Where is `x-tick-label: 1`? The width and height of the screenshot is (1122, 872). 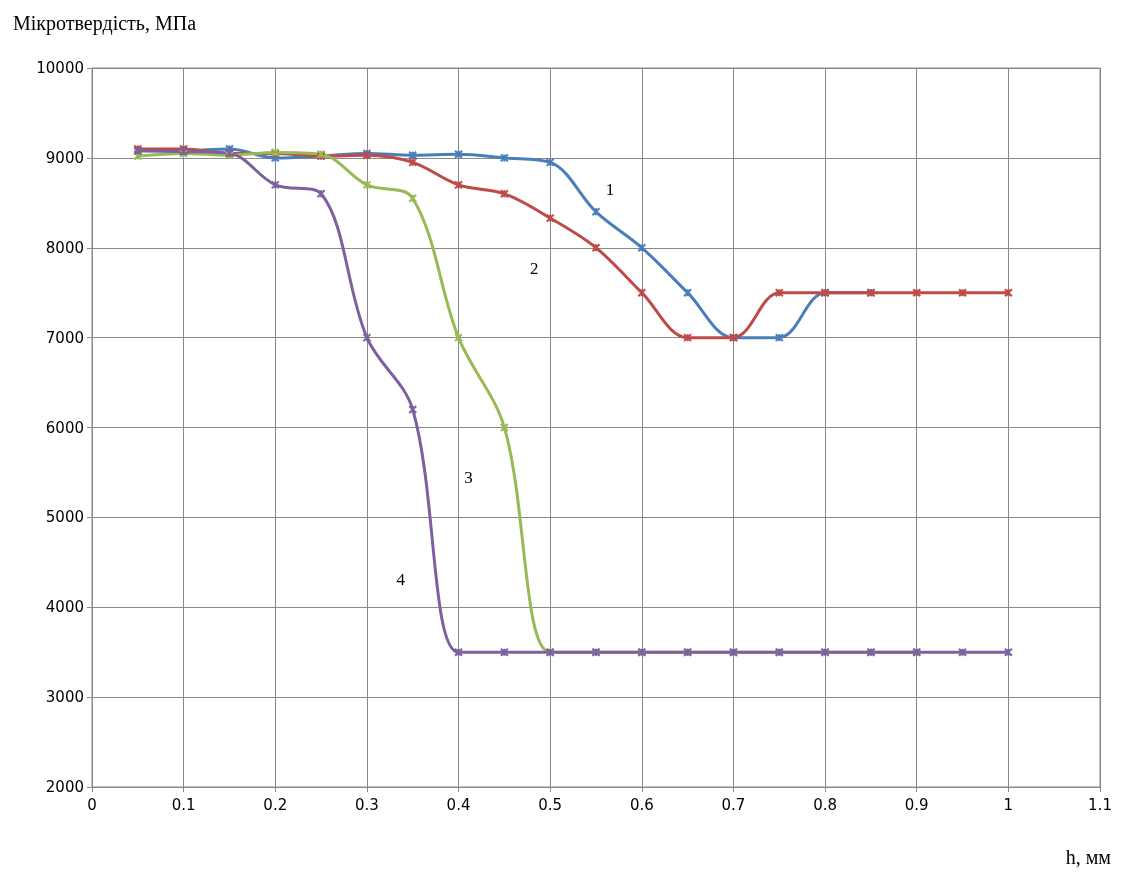
x-tick-label: 1 is located at coordinates (1008, 804).